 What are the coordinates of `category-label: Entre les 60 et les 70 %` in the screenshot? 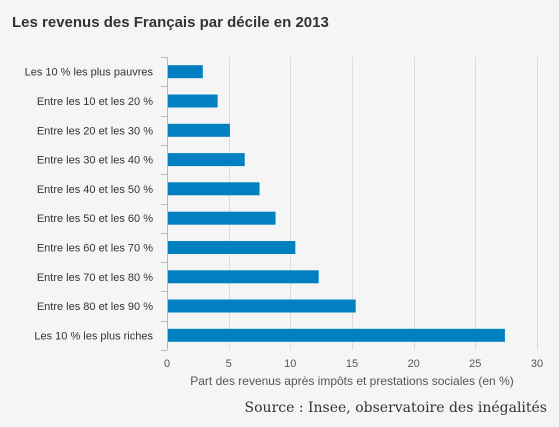 It's located at (95, 249).